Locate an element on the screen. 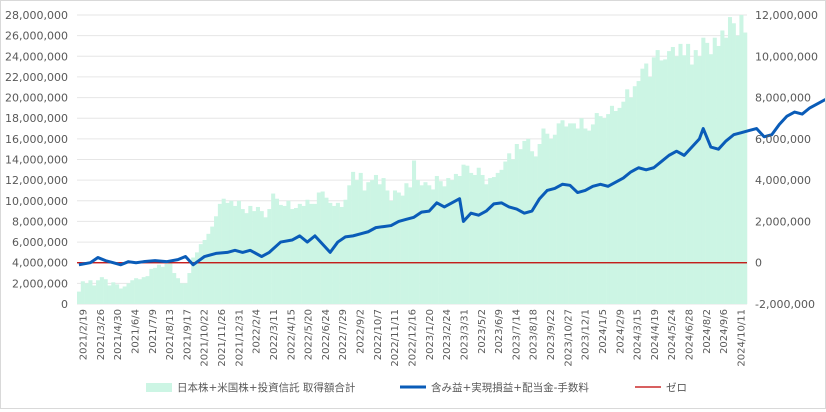  left-axis-tick-label: 28,000,000 is located at coordinates (36, 15).